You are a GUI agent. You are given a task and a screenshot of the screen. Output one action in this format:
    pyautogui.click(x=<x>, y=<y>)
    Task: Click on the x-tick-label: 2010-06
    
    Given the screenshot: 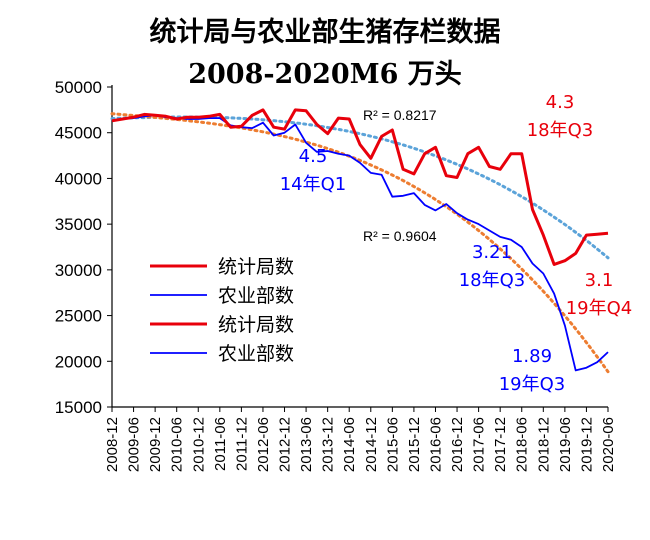 What is the action you would take?
    pyautogui.click(x=177, y=444)
    